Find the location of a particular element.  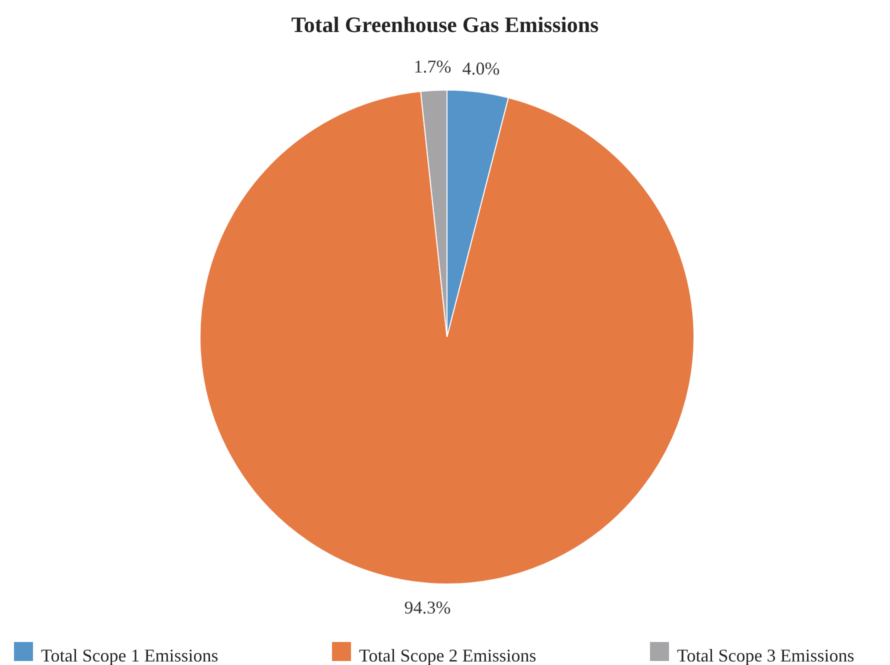

legend-label: Total Scope 2 Emissions is located at coordinates (447, 655).